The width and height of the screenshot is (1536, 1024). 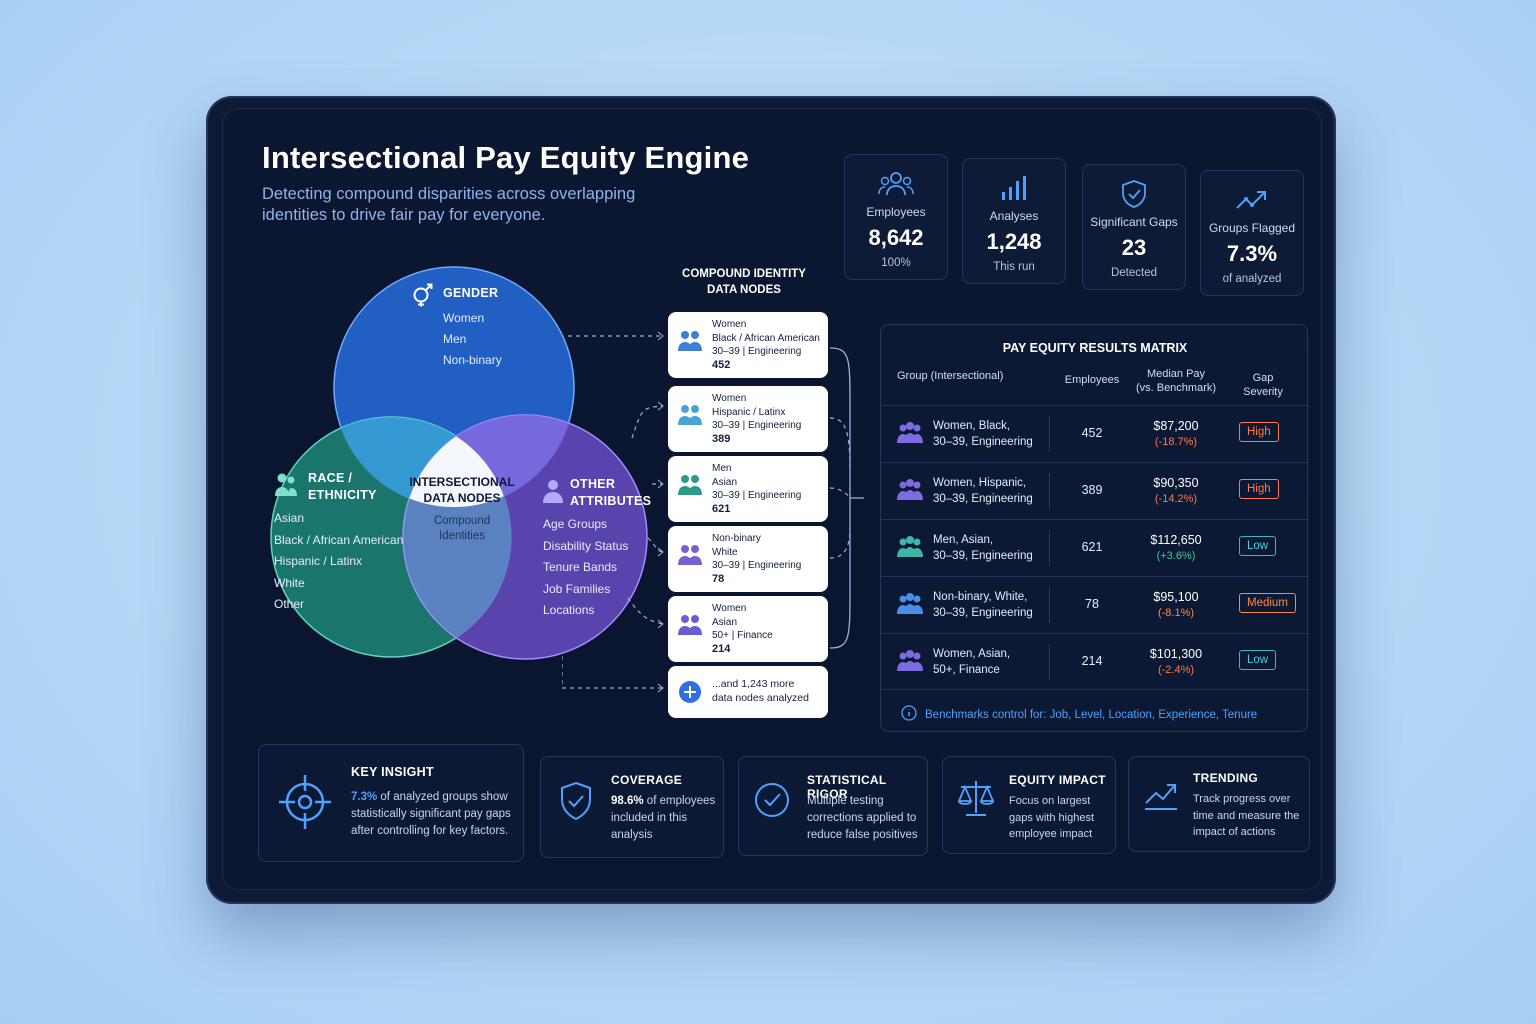 I want to click on page-title: Intersectional Pay Equity Engine, so click(x=506, y=157).